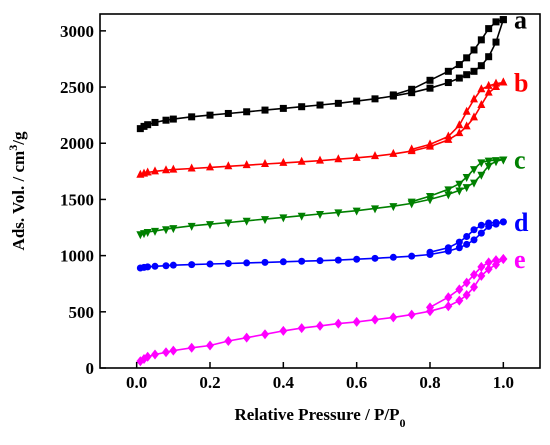 This screenshot has height=445, width=550. Describe the element at coordinates (321, 245) in the screenshot. I see `series-d` at that location.